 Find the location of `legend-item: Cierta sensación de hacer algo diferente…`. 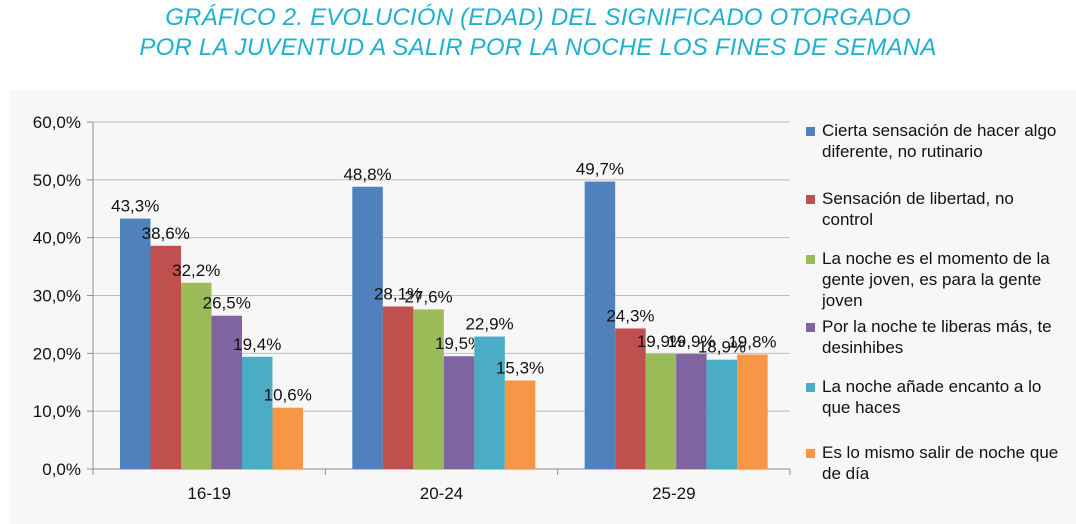

legend-item: Cierta sensación de hacer algo diferente… is located at coordinates (934, 141).